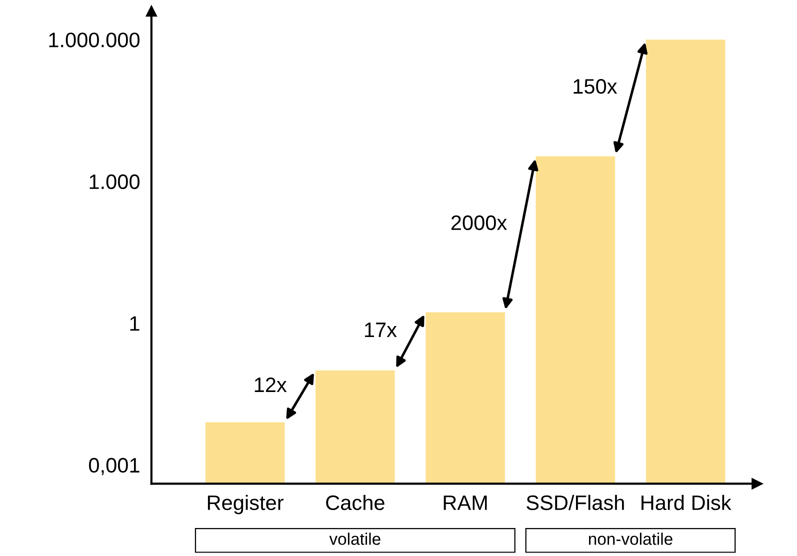 This screenshot has width=797, height=556. I want to click on x-tick-label: RAM, so click(465, 503).